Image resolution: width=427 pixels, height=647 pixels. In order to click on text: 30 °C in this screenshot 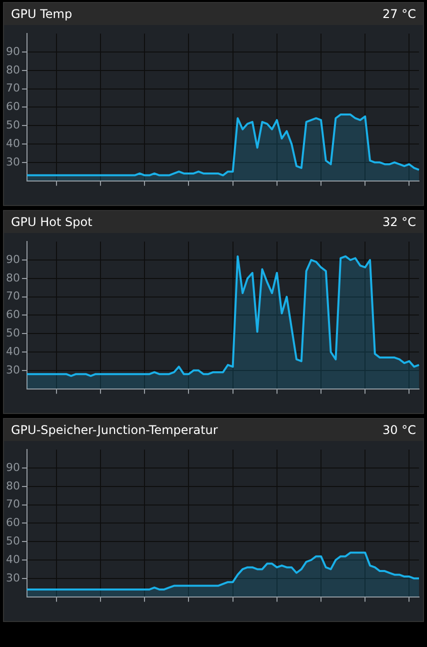, I will do `click(399, 430)`.